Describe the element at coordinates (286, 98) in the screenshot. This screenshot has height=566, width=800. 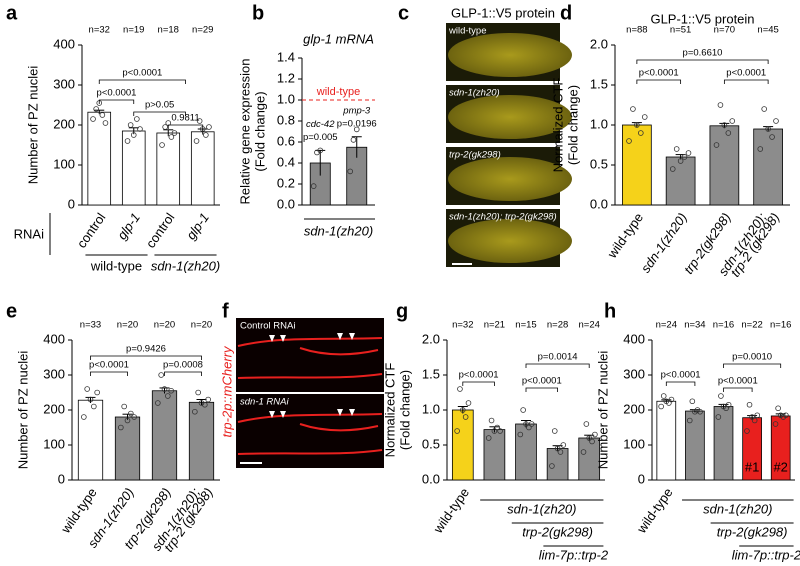
I see `y-tick-label: 1.0` at that location.